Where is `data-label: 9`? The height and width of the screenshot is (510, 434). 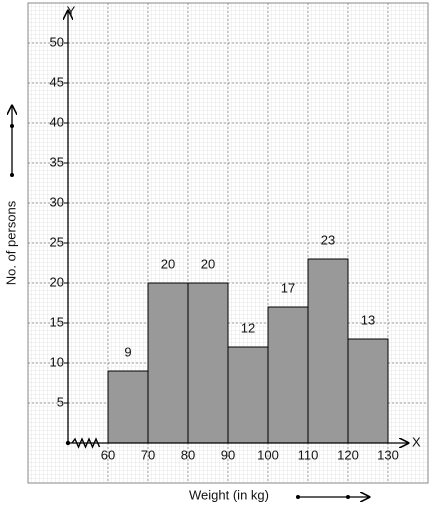 data-label: 9 is located at coordinates (127, 351).